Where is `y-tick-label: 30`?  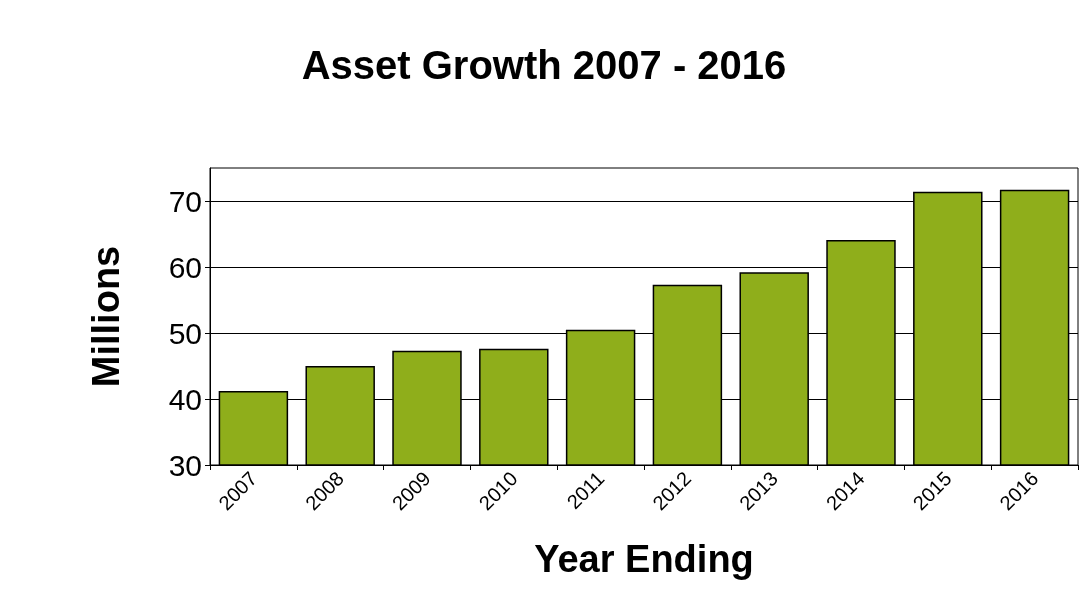
y-tick-label: 30 is located at coordinates (185, 465).